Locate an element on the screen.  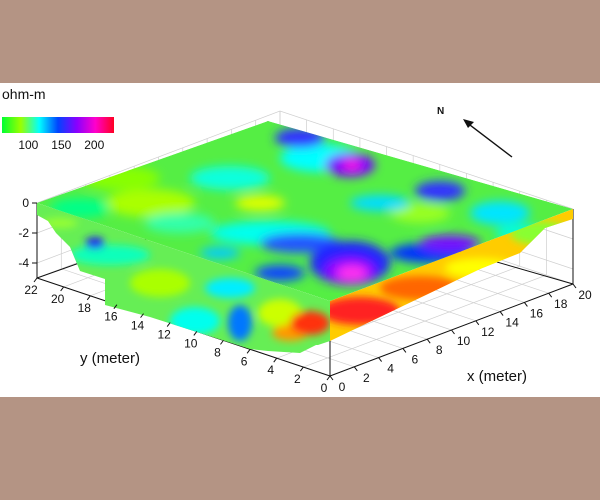
x-tick-16: 16 is located at coordinates (537, 313).